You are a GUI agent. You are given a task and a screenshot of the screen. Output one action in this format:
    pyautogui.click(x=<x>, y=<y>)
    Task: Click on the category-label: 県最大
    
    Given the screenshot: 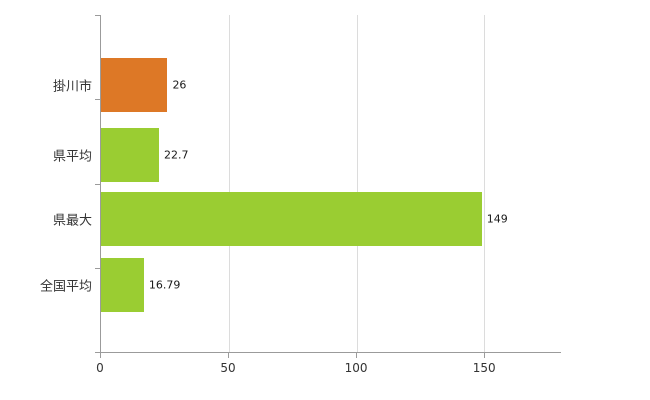 What is the action you would take?
    pyautogui.click(x=72, y=221)
    